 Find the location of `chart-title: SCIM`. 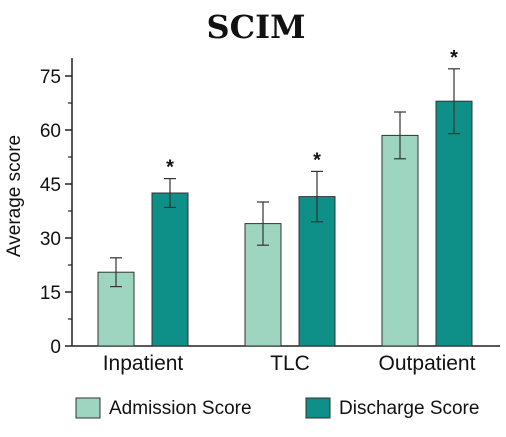

chart-title: SCIM is located at coordinates (256, 27).